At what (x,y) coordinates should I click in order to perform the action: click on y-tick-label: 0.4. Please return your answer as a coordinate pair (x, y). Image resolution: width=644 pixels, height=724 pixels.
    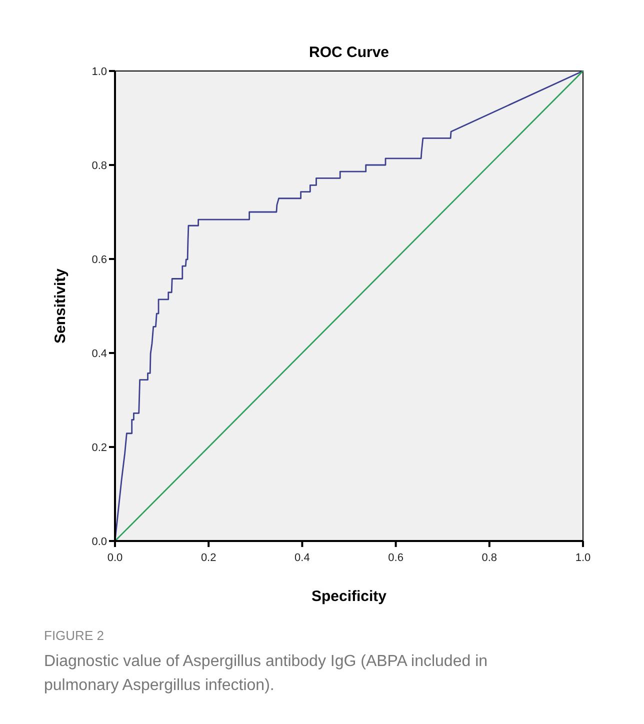
    Looking at the image, I should click on (99, 354).